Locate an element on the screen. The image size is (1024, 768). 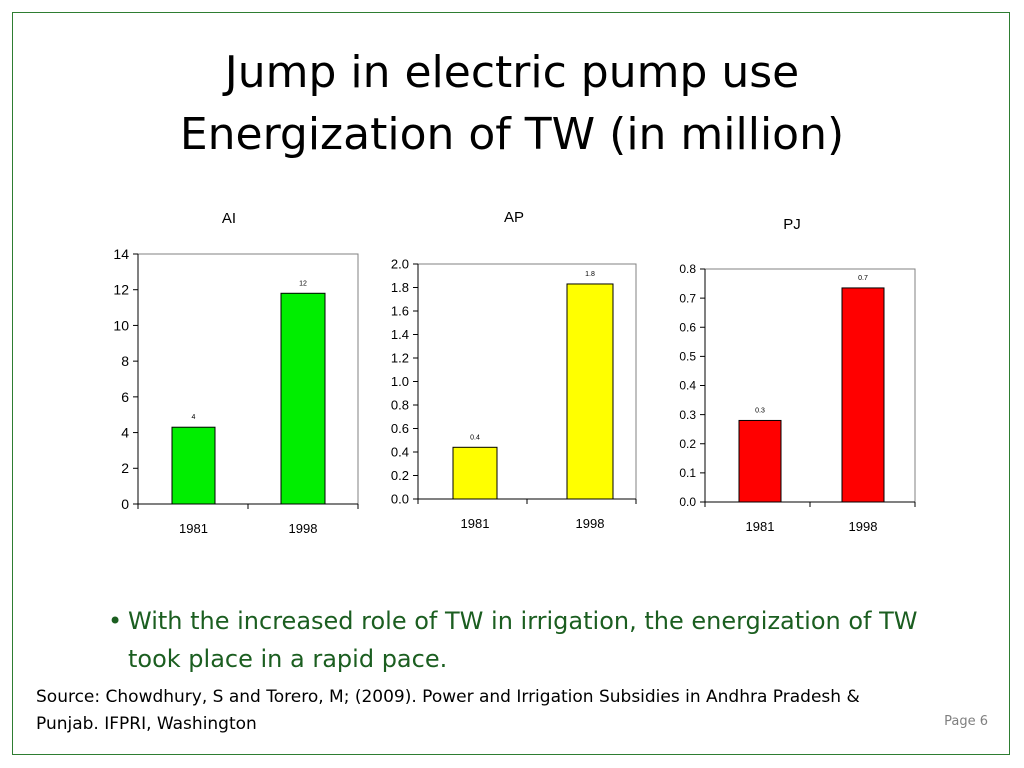
chart-title-ap: AP is located at coordinates (514, 217).